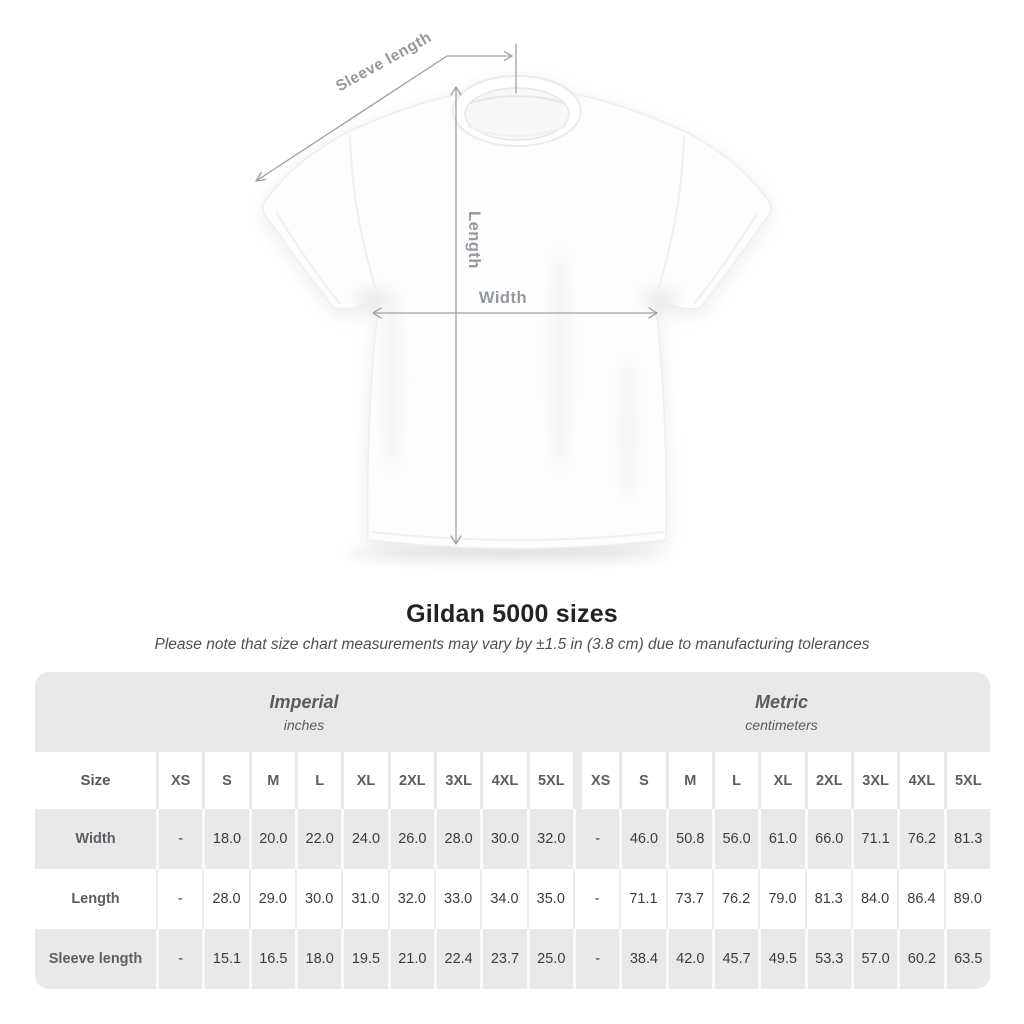 This screenshot has height=1024, width=1024. What do you see at coordinates (261, 176) in the screenshot?
I see `sleeve-arrow-end` at bounding box center [261, 176].